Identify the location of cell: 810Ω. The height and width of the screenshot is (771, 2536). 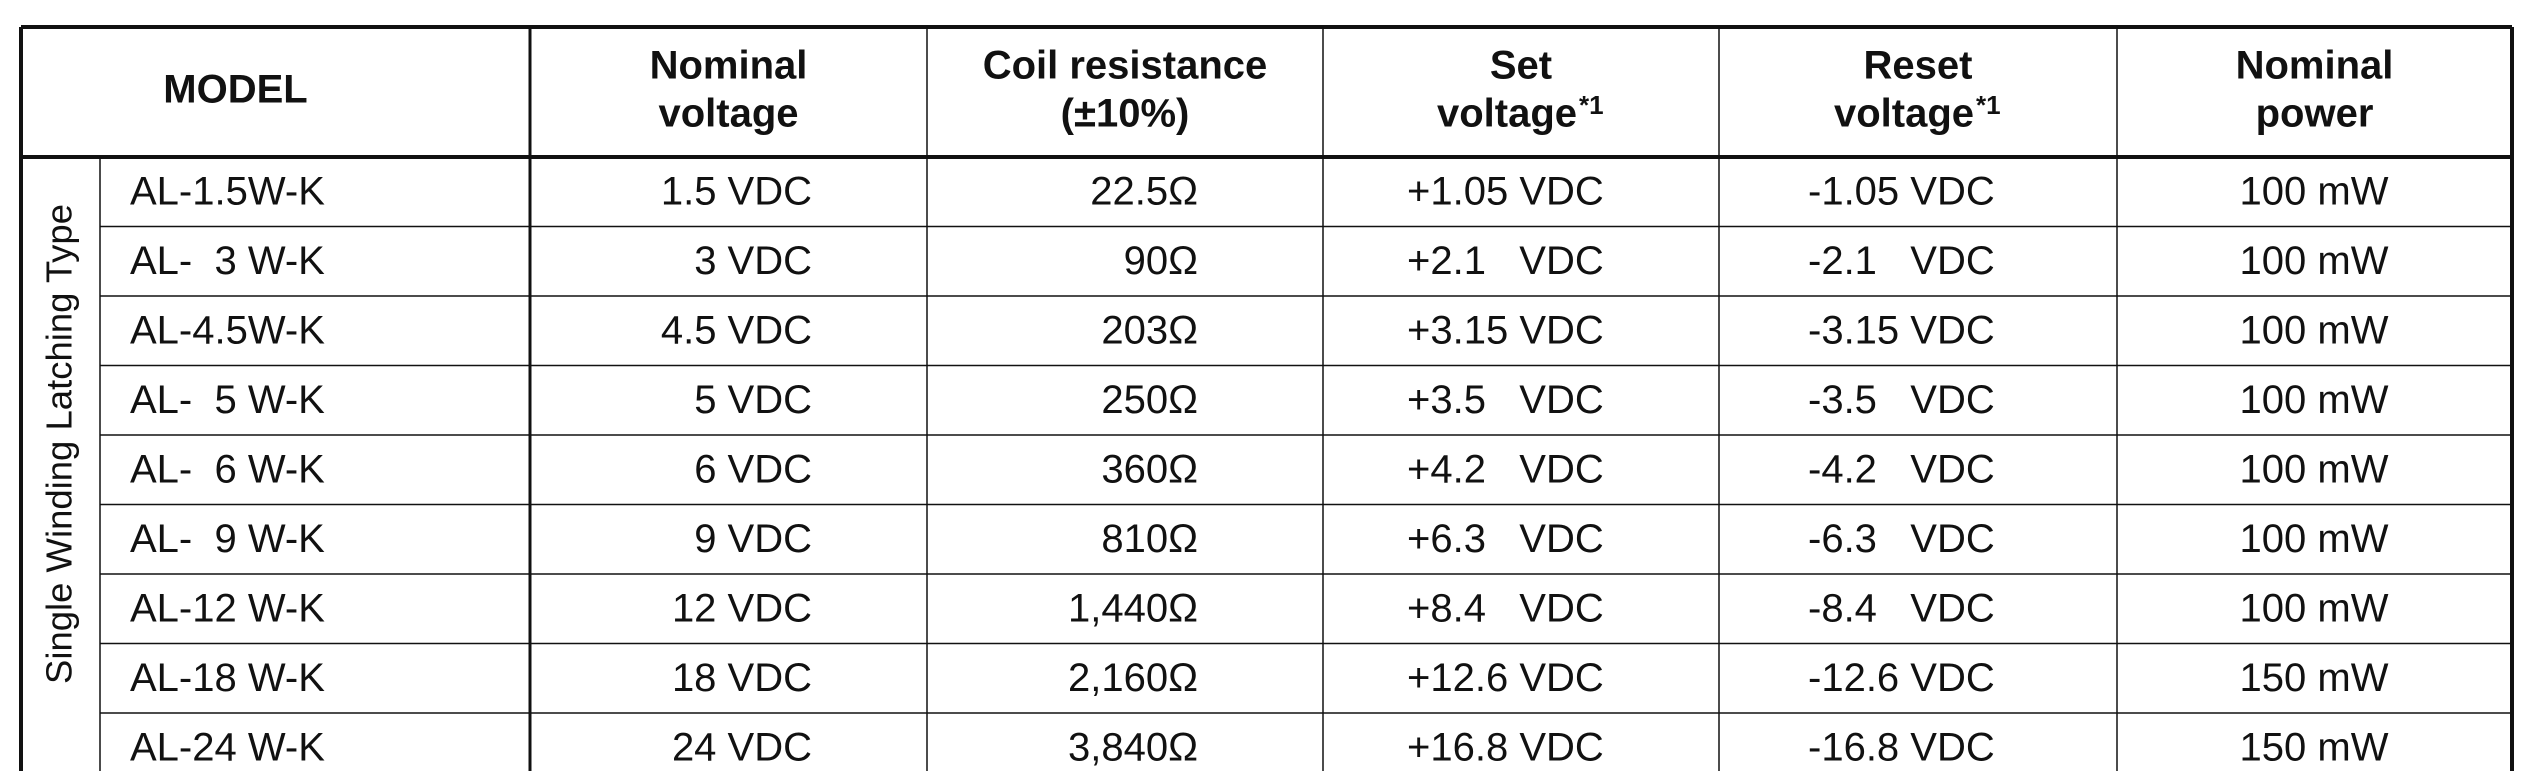
(1149, 539).